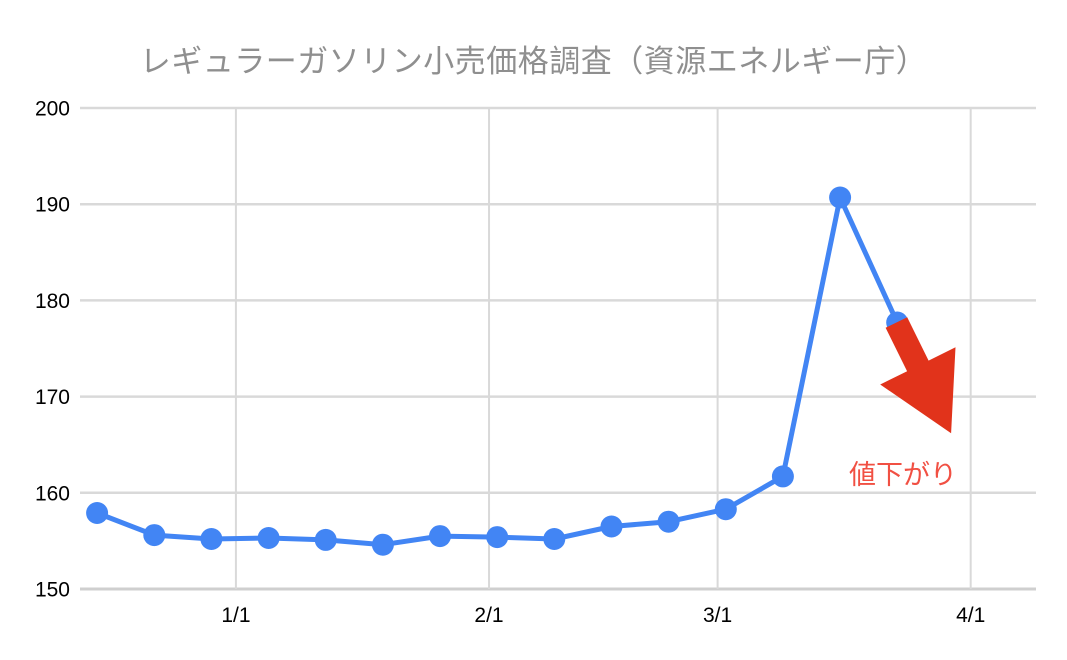 This screenshot has height=660, width=1067. What do you see at coordinates (235, 615) in the screenshot?
I see `x-tick-label: 1/1` at bounding box center [235, 615].